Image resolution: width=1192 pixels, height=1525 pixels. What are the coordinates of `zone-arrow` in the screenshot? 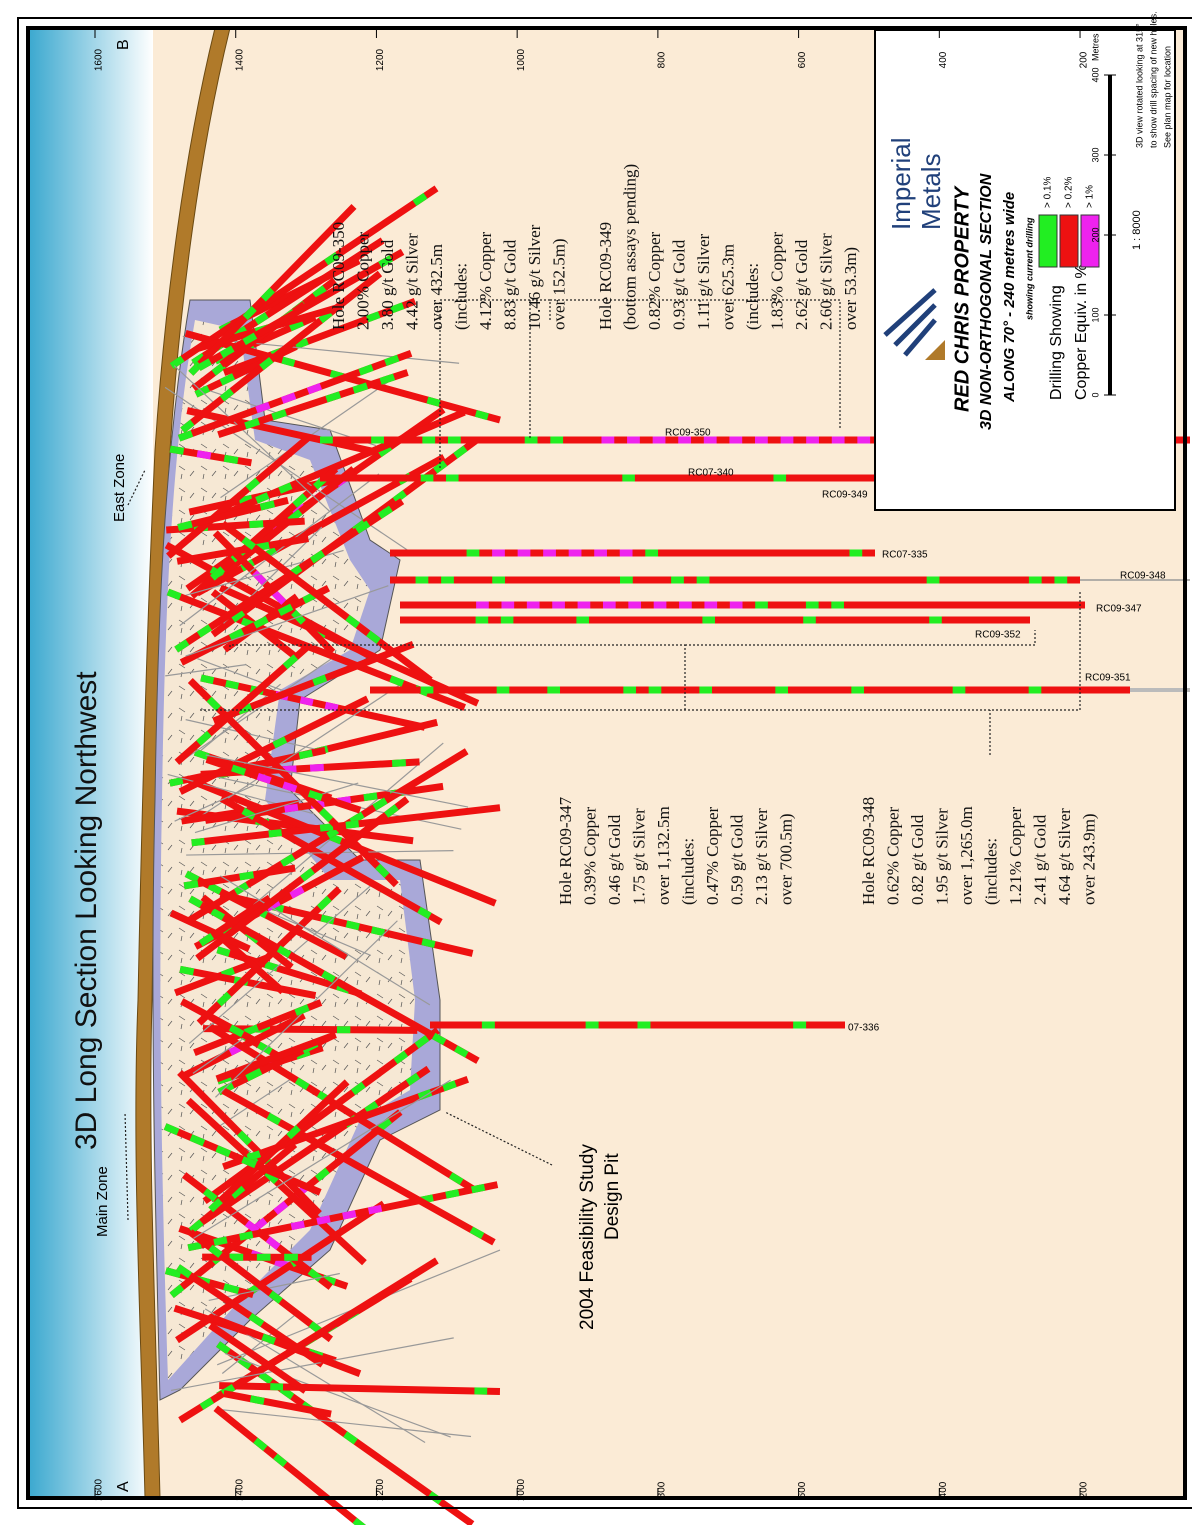 It's located at (136, 487).